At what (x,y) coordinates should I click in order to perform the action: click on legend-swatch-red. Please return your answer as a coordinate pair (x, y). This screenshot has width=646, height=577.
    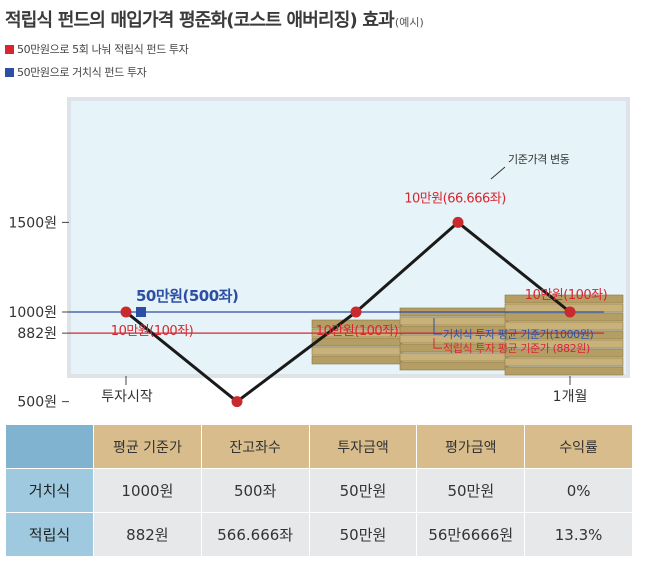
    Looking at the image, I should click on (9, 49).